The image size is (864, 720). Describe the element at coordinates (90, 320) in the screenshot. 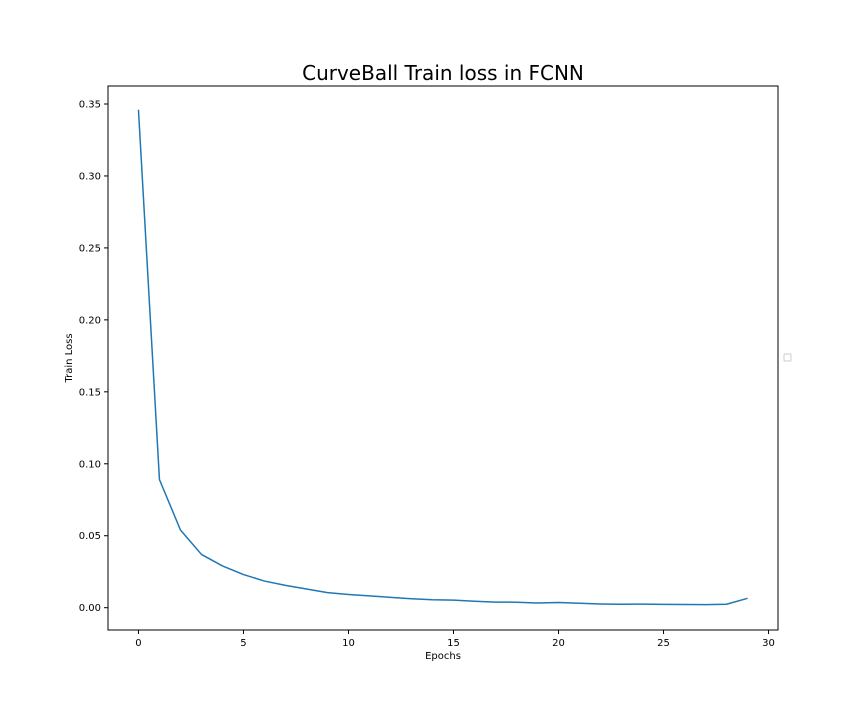

I see `y-tick-label: 0.20` at that location.